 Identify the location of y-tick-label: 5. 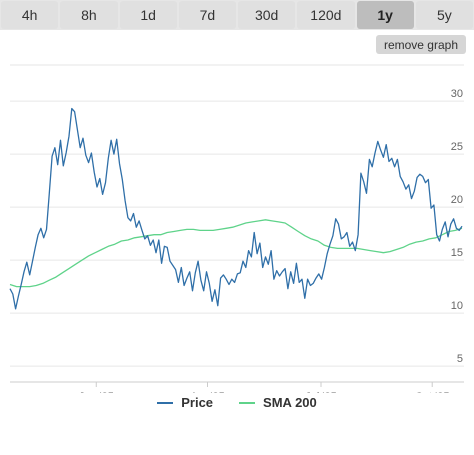
(460, 359).